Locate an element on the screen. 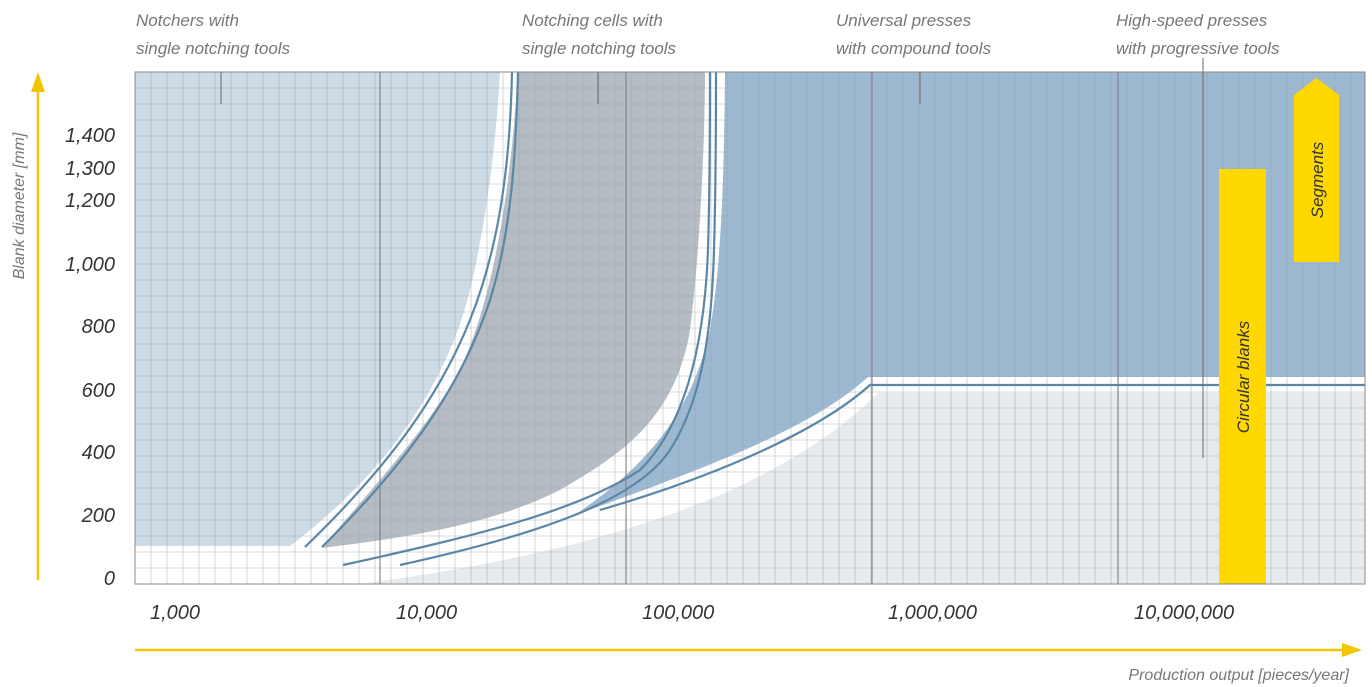 This screenshot has height=687, width=1372. region-label-notchers-line2: single notching tools is located at coordinates (213, 48).